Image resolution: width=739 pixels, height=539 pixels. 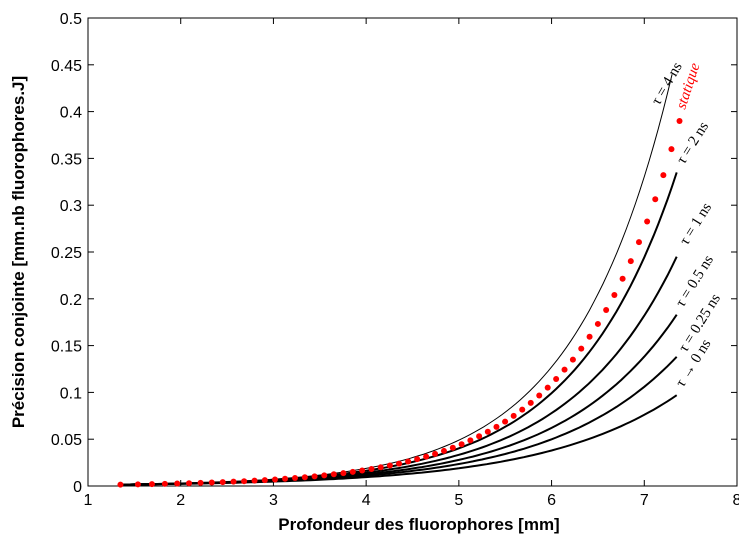 I want to click on series-label: τ = 2 ns, so click(x=693, y=143).